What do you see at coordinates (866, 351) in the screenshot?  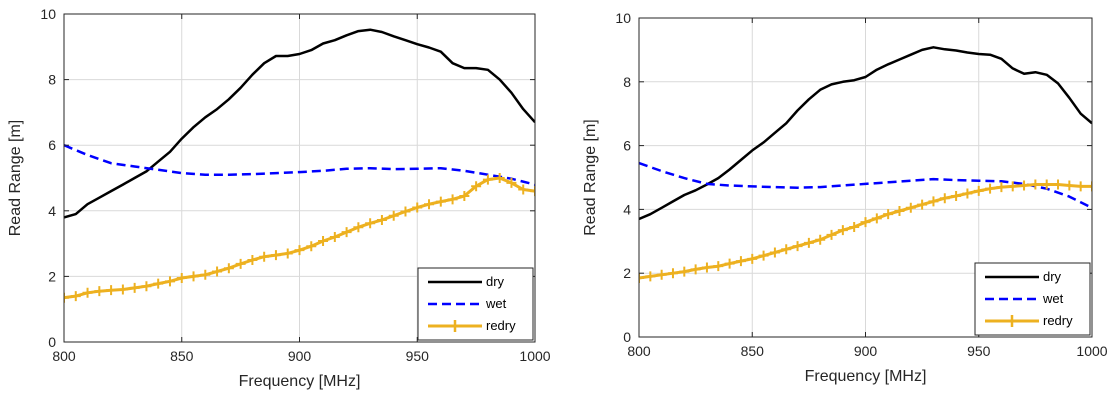 I see `chart-2-x-tick-label: 900` at bounding box center [866, 351].